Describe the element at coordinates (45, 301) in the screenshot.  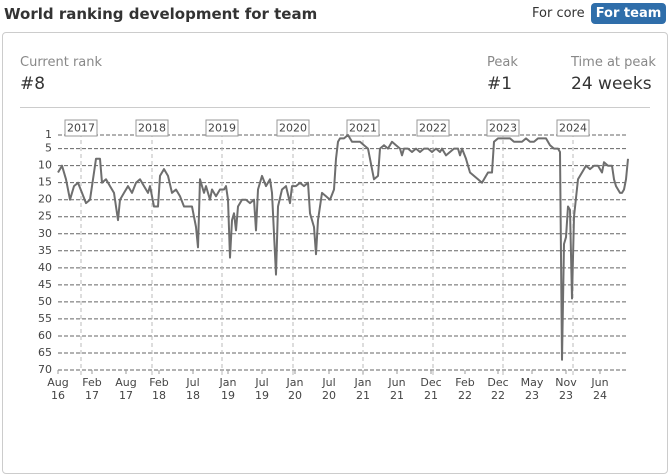
I see `y-tick-label: 50` at that location.